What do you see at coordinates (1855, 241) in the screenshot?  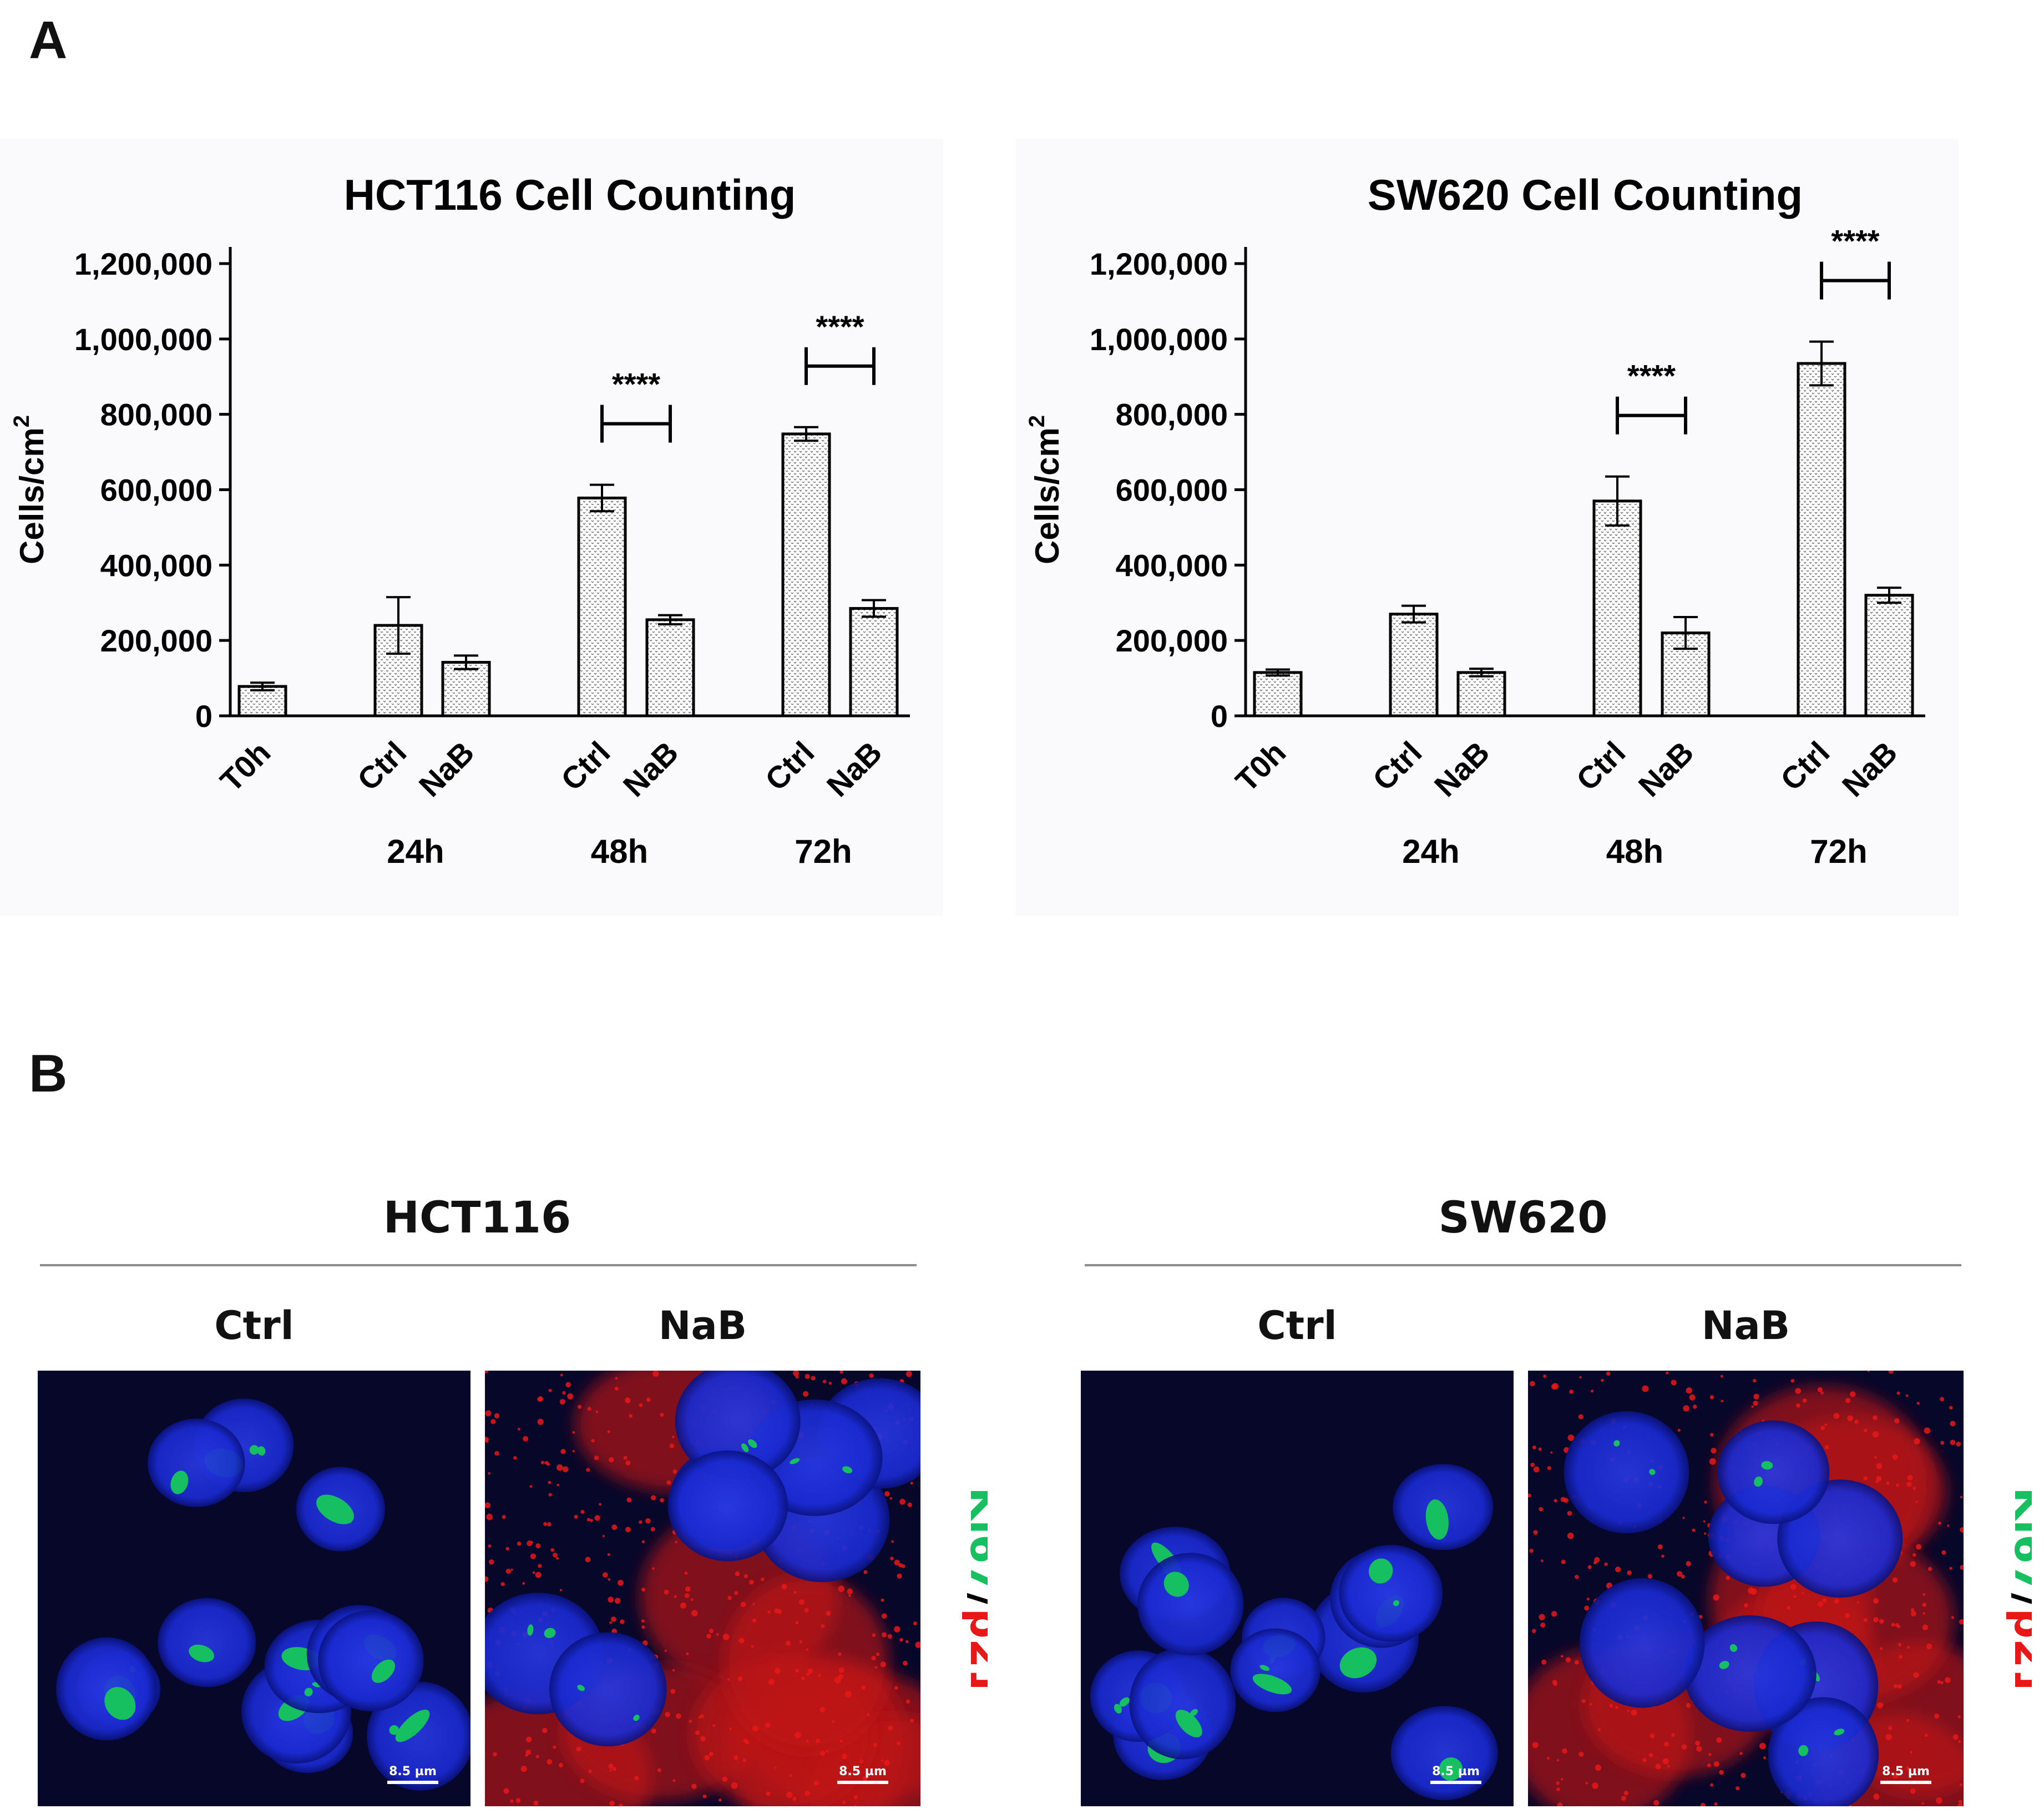 I see `significance-label: ****` at bounding box center [1855, 241].